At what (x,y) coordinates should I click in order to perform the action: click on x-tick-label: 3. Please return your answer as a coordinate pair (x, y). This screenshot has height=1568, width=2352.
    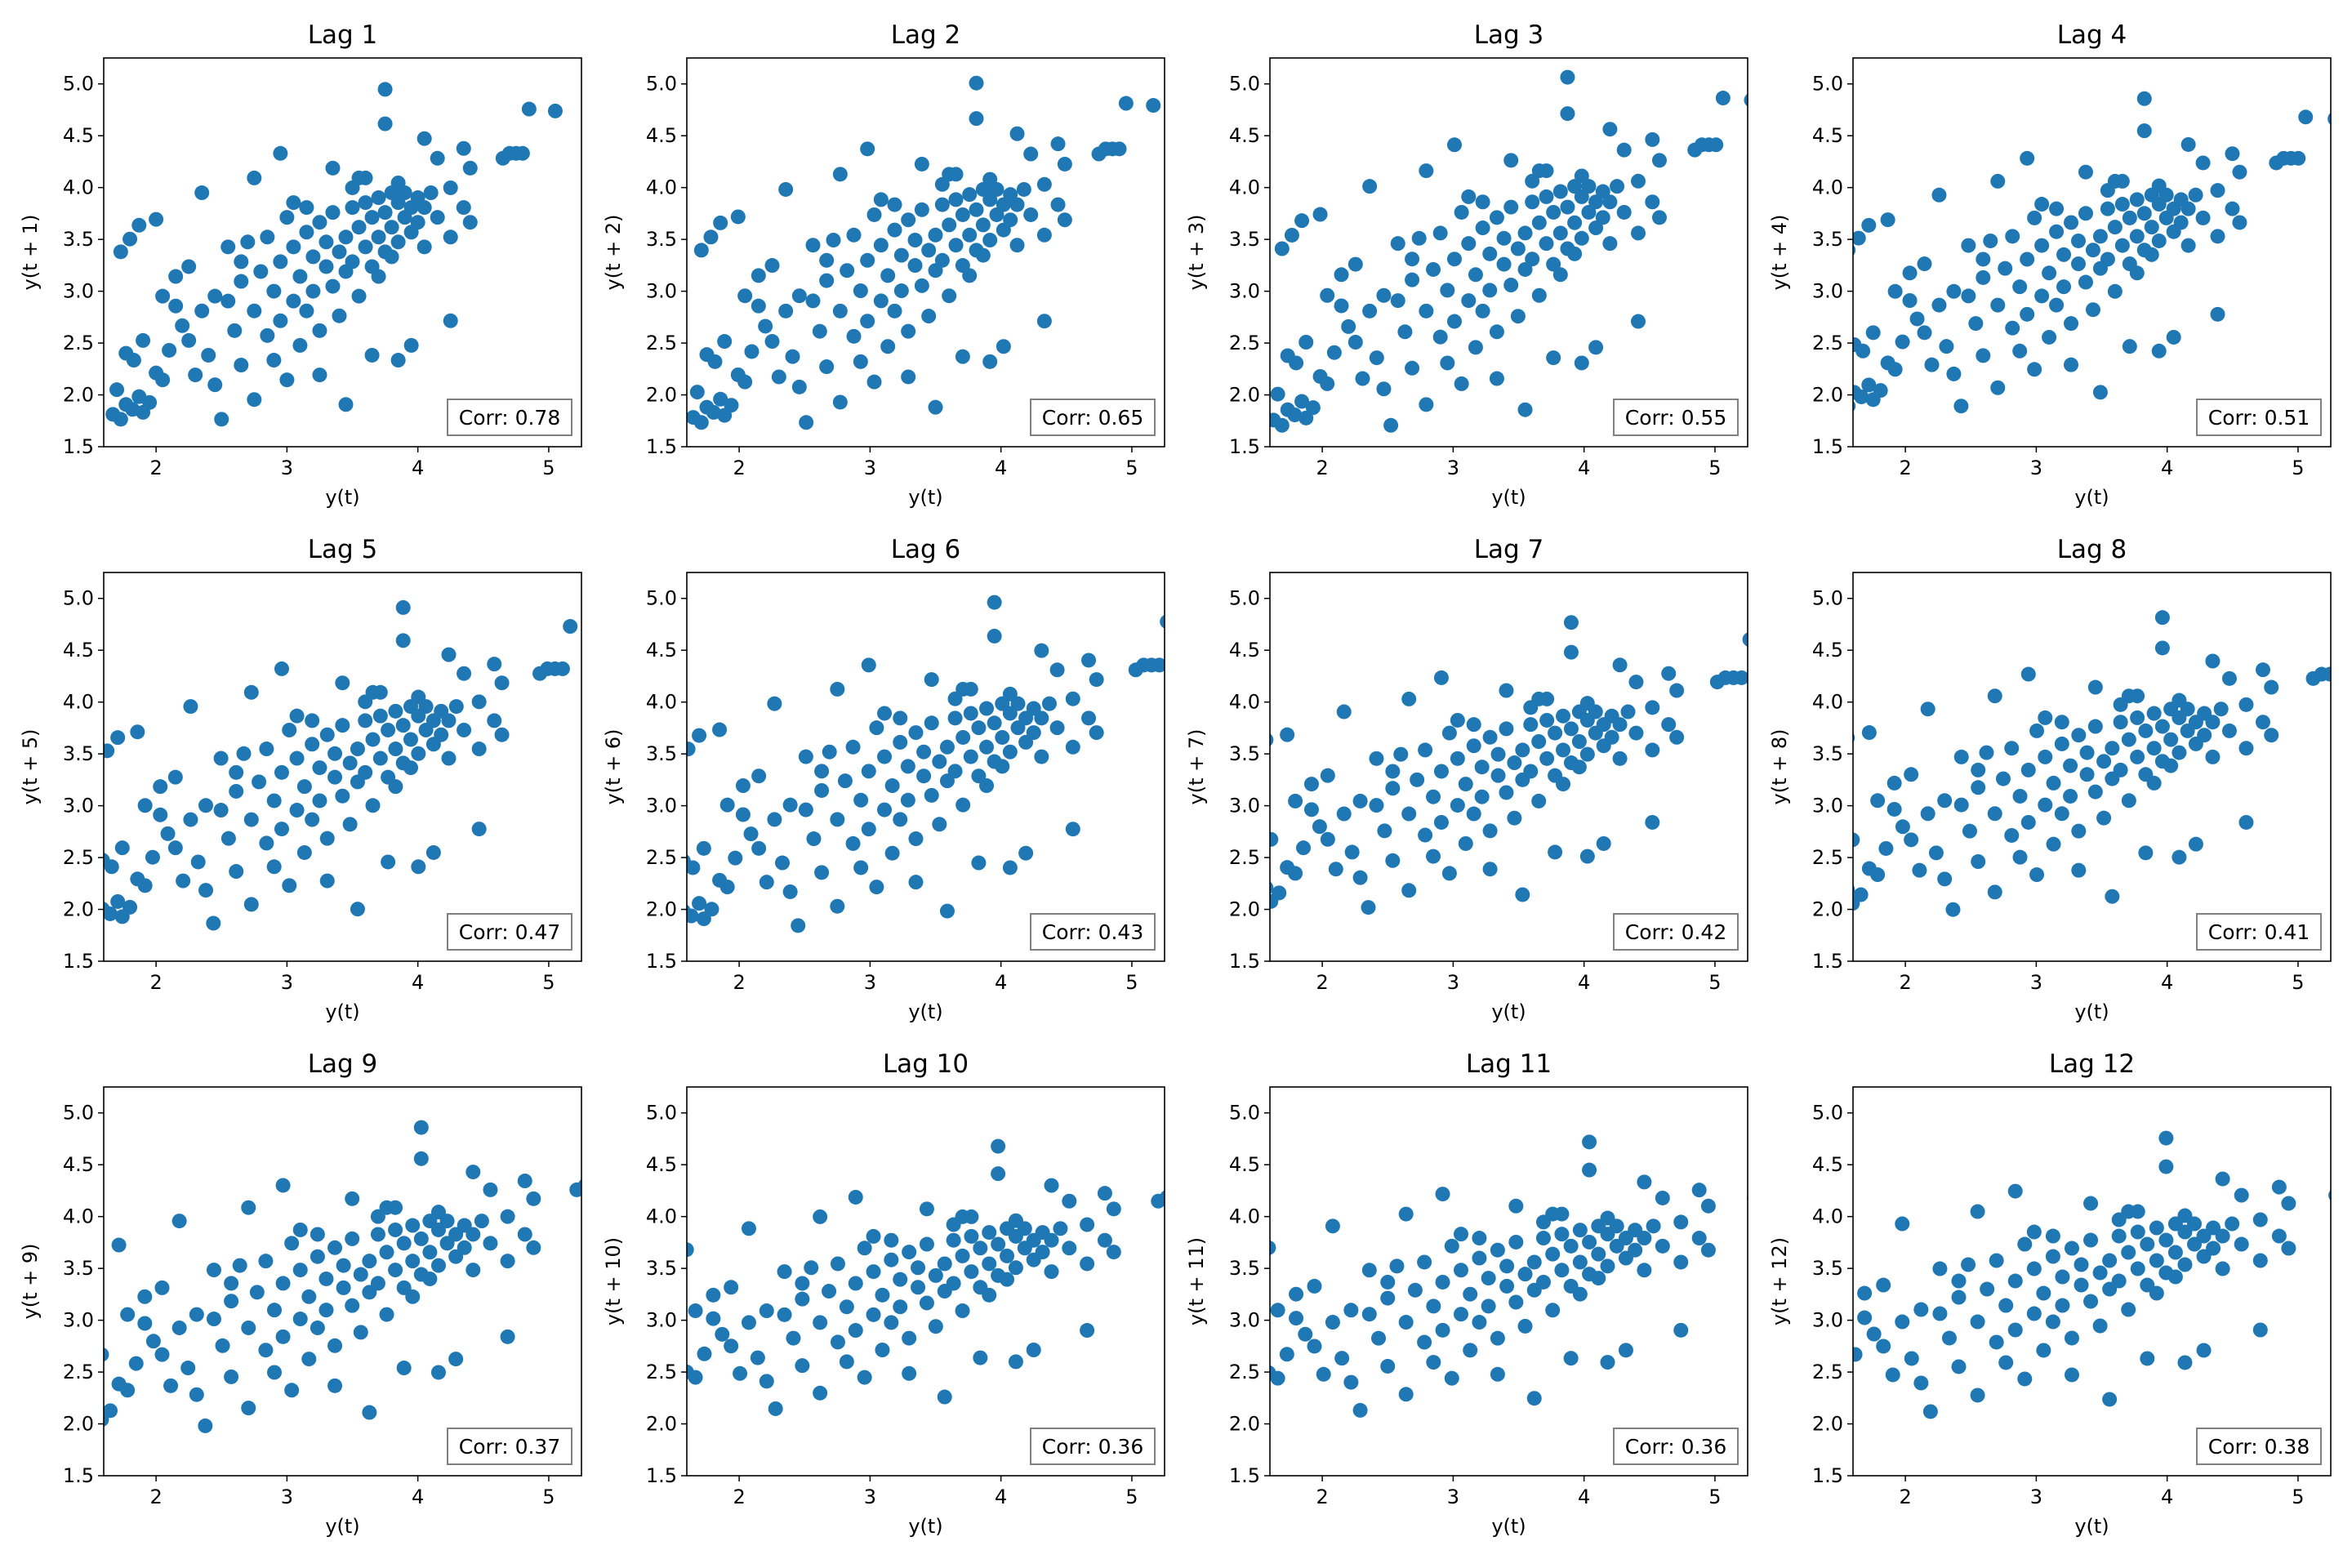
    Looking at the image, I should click on (1453, 982).